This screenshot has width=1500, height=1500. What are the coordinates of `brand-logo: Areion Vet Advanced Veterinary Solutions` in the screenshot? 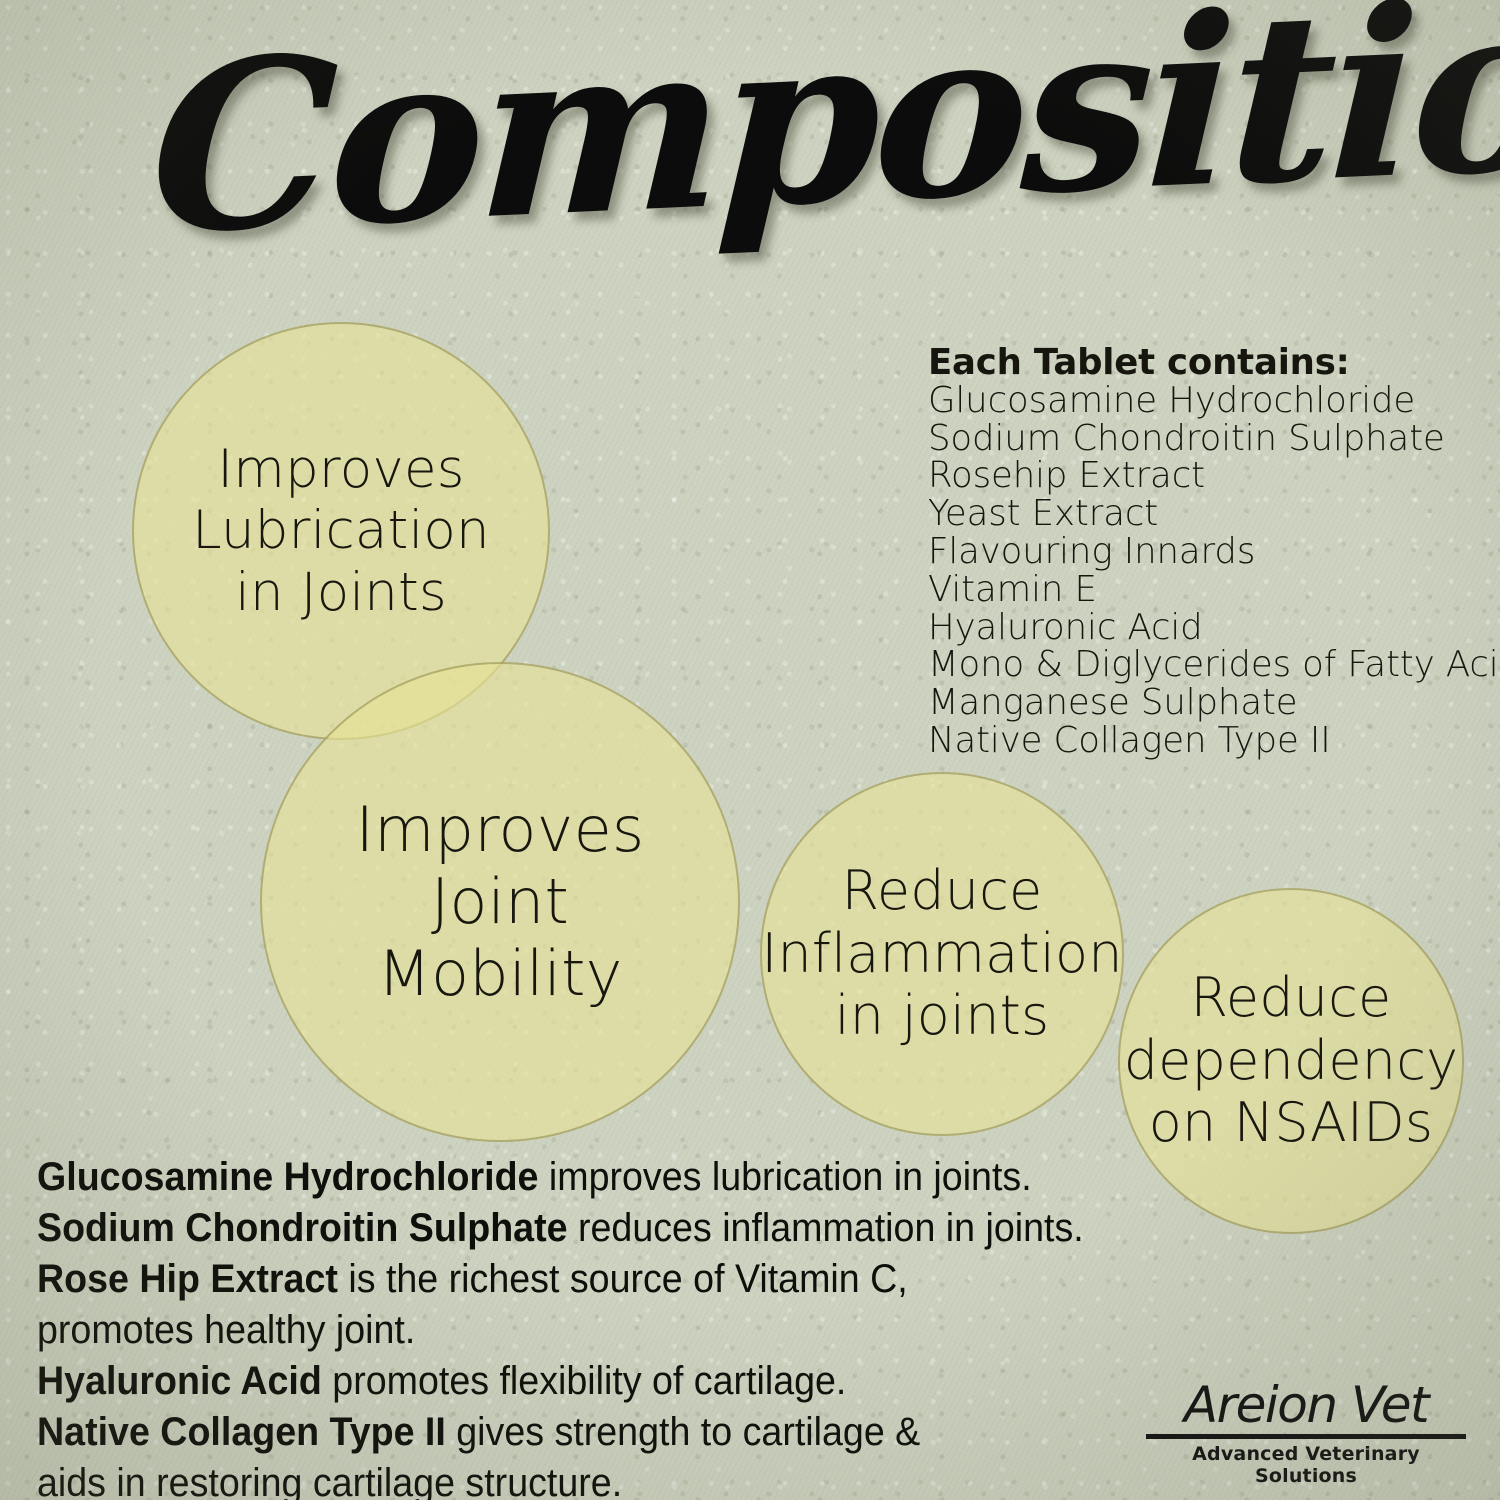 It's located at (1306, 1432).